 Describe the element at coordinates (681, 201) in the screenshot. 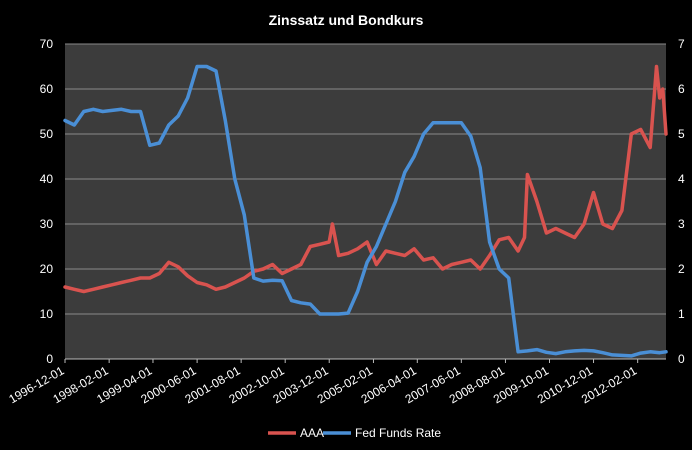

I see `right-axis: 0 1 2 3 4 5 6 7` at that location.